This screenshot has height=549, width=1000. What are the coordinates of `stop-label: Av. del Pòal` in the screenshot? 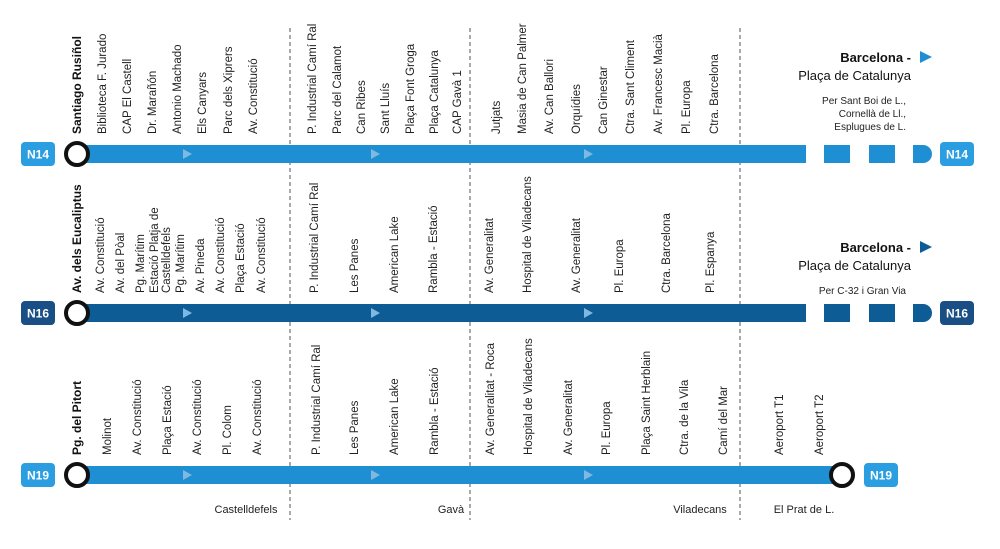 It's located at (121, 263).